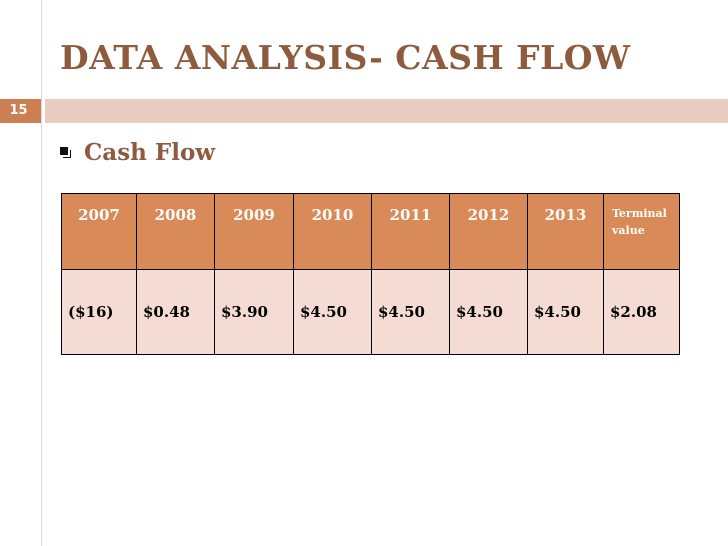 The image size is (728, 546). What do you see at coordinates (65, 152) in the screenshot?
I see `square-bullet-icon` at bounding box center [65, 152].